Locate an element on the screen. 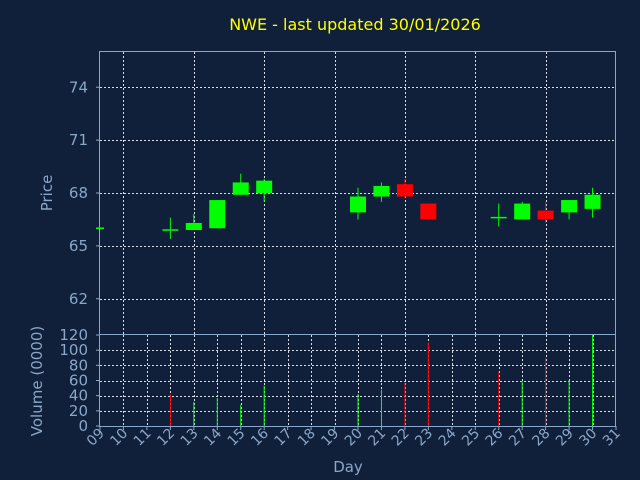  chart-title: NWE - last updated 30/01/2026 is located at coordinates (355, 24).